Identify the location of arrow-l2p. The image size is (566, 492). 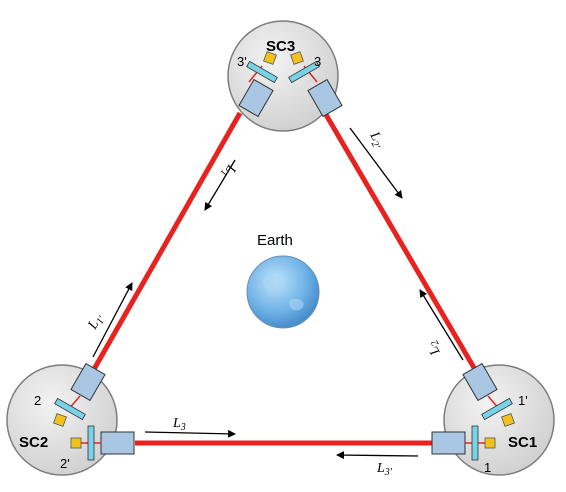
(376, 163).